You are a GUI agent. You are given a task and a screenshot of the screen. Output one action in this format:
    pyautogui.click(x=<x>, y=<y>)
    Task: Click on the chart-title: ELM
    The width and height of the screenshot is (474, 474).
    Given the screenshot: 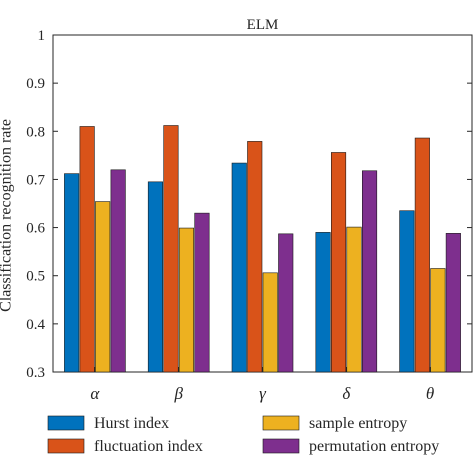 What is the action you would take?
    pyautogui.click(x=263, y=25)
    